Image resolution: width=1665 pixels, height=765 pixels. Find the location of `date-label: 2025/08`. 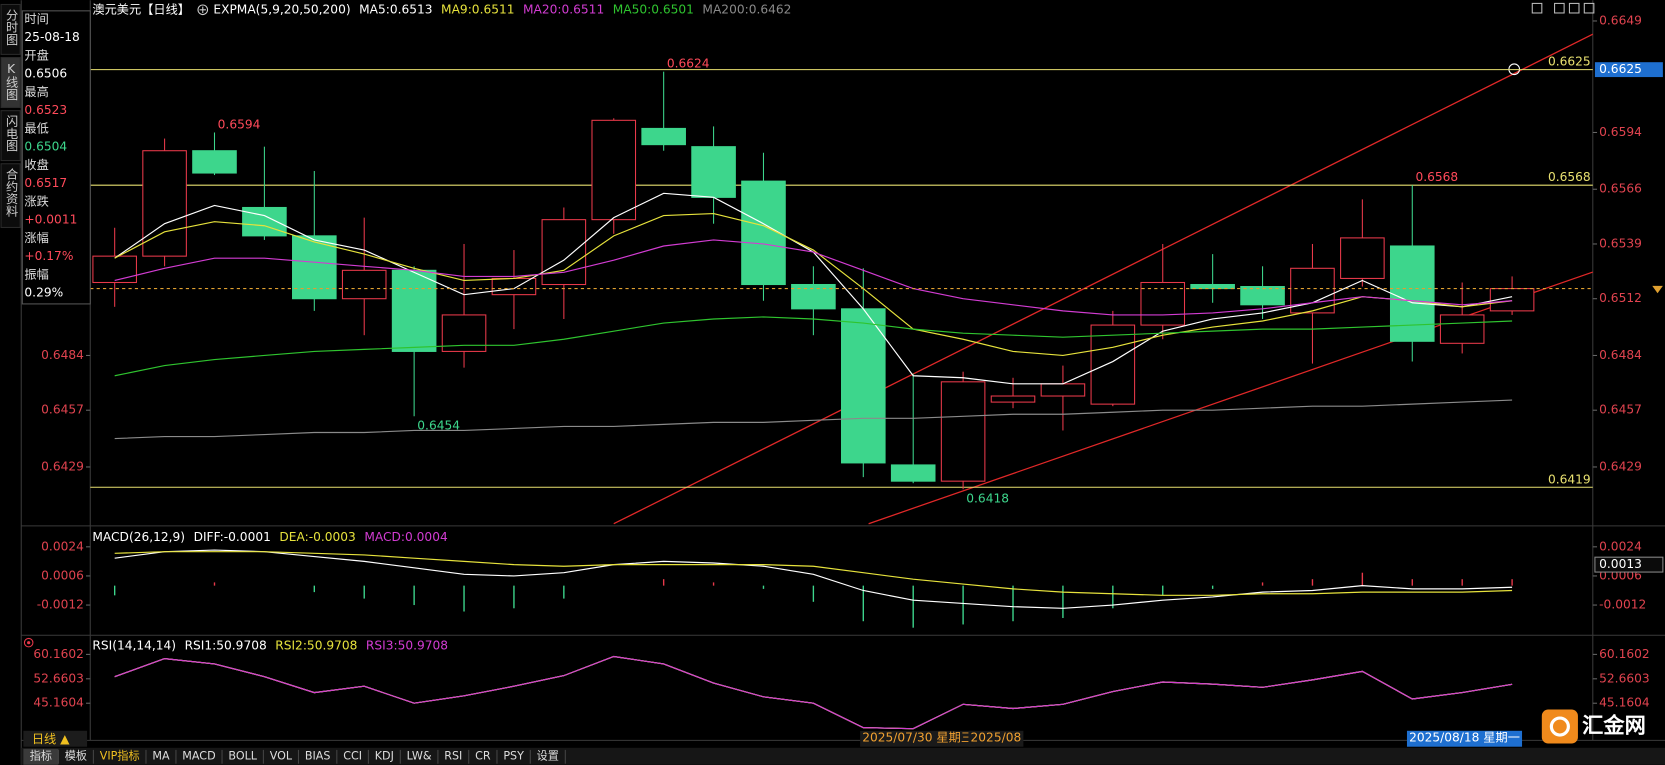

date-label: 2025/08 is located at coordinates (996, 738).